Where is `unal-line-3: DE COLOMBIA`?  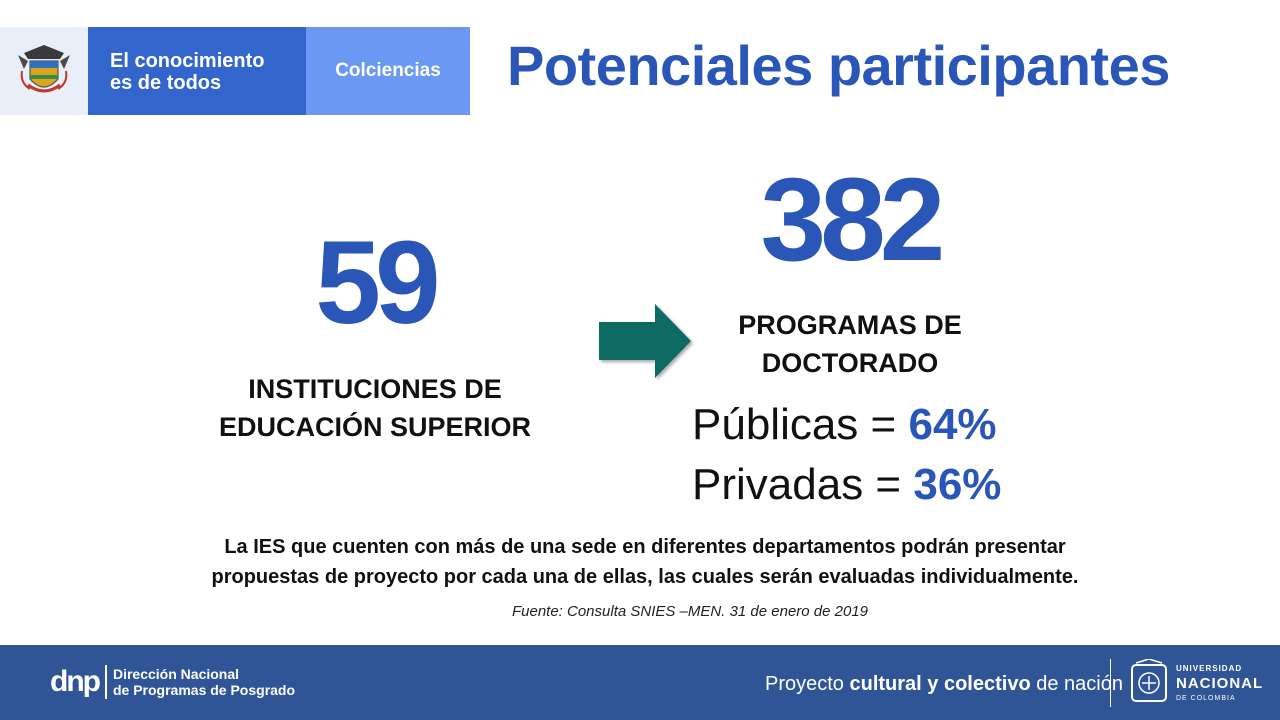
unal-line-3: DE COLOMBIA is located at coordinates (1206, 698).